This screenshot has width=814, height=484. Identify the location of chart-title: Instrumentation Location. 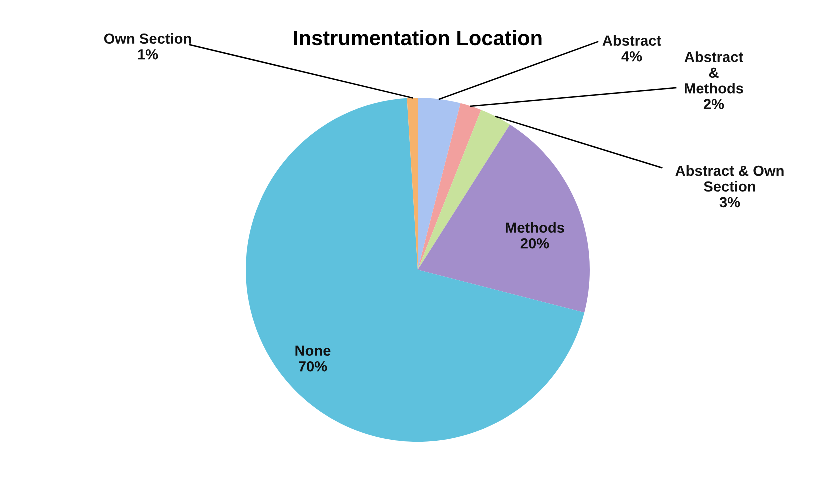
(418, 38).